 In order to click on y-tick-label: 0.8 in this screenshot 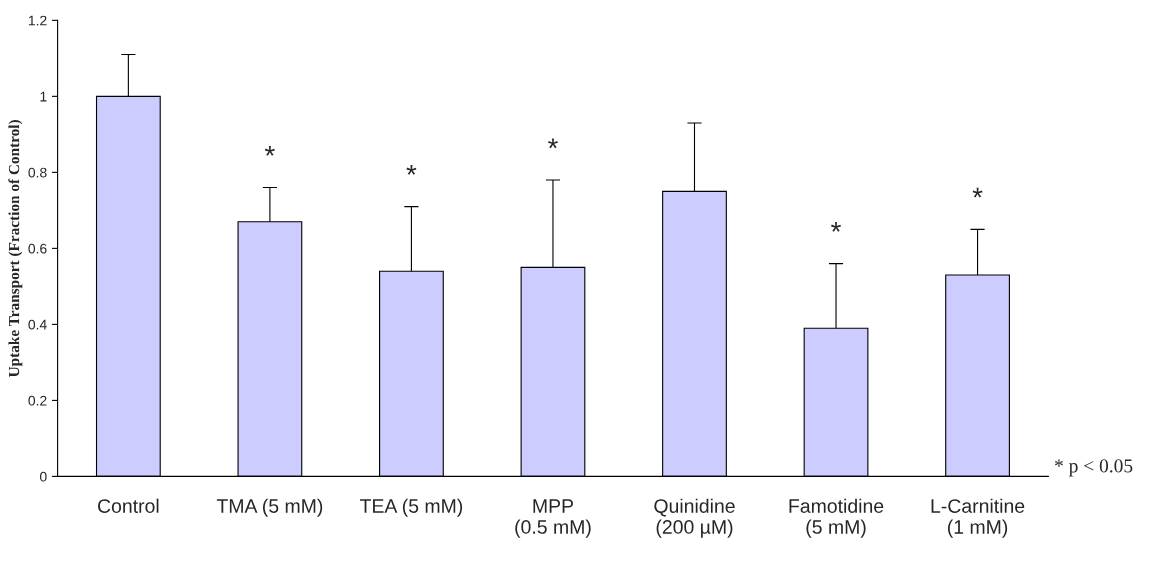, I will do `click(37, 172)`.